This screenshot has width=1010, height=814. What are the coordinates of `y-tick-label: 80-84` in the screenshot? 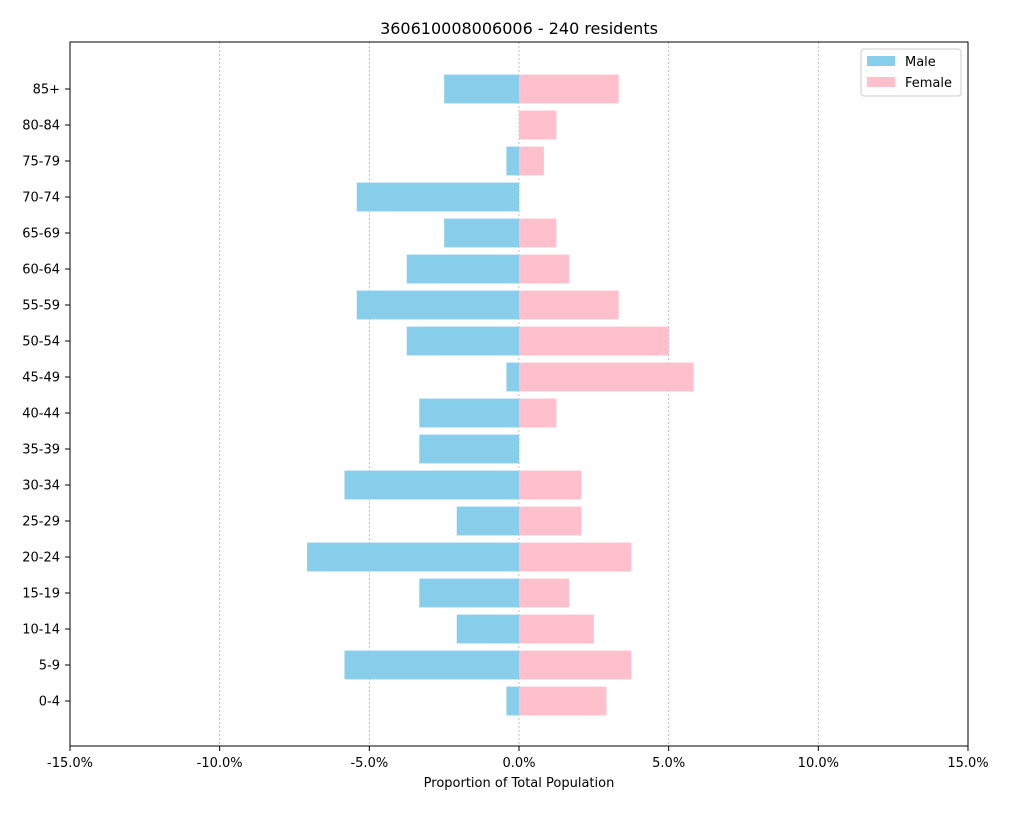 It's located at (41, 126).